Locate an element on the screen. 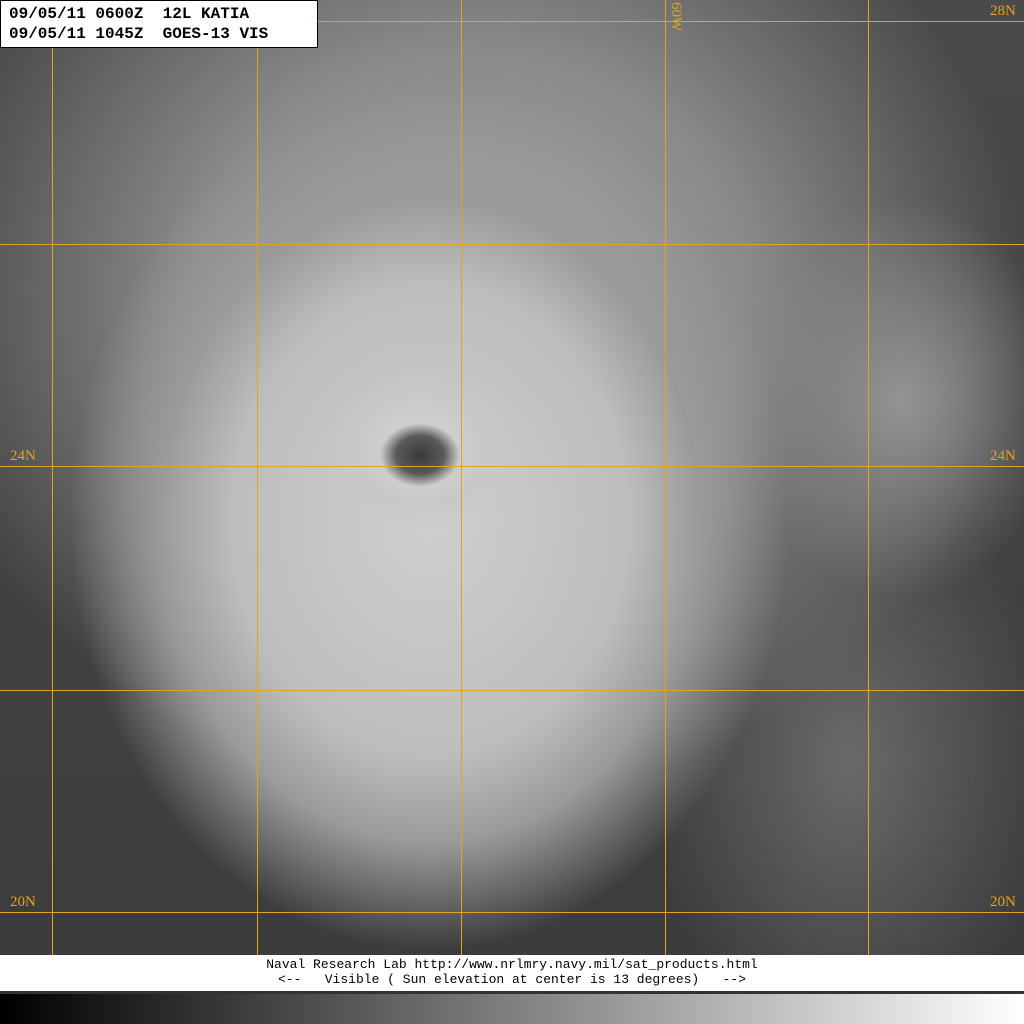 The image size is (1024, 1024). divider is located at coordinates (512, 992).